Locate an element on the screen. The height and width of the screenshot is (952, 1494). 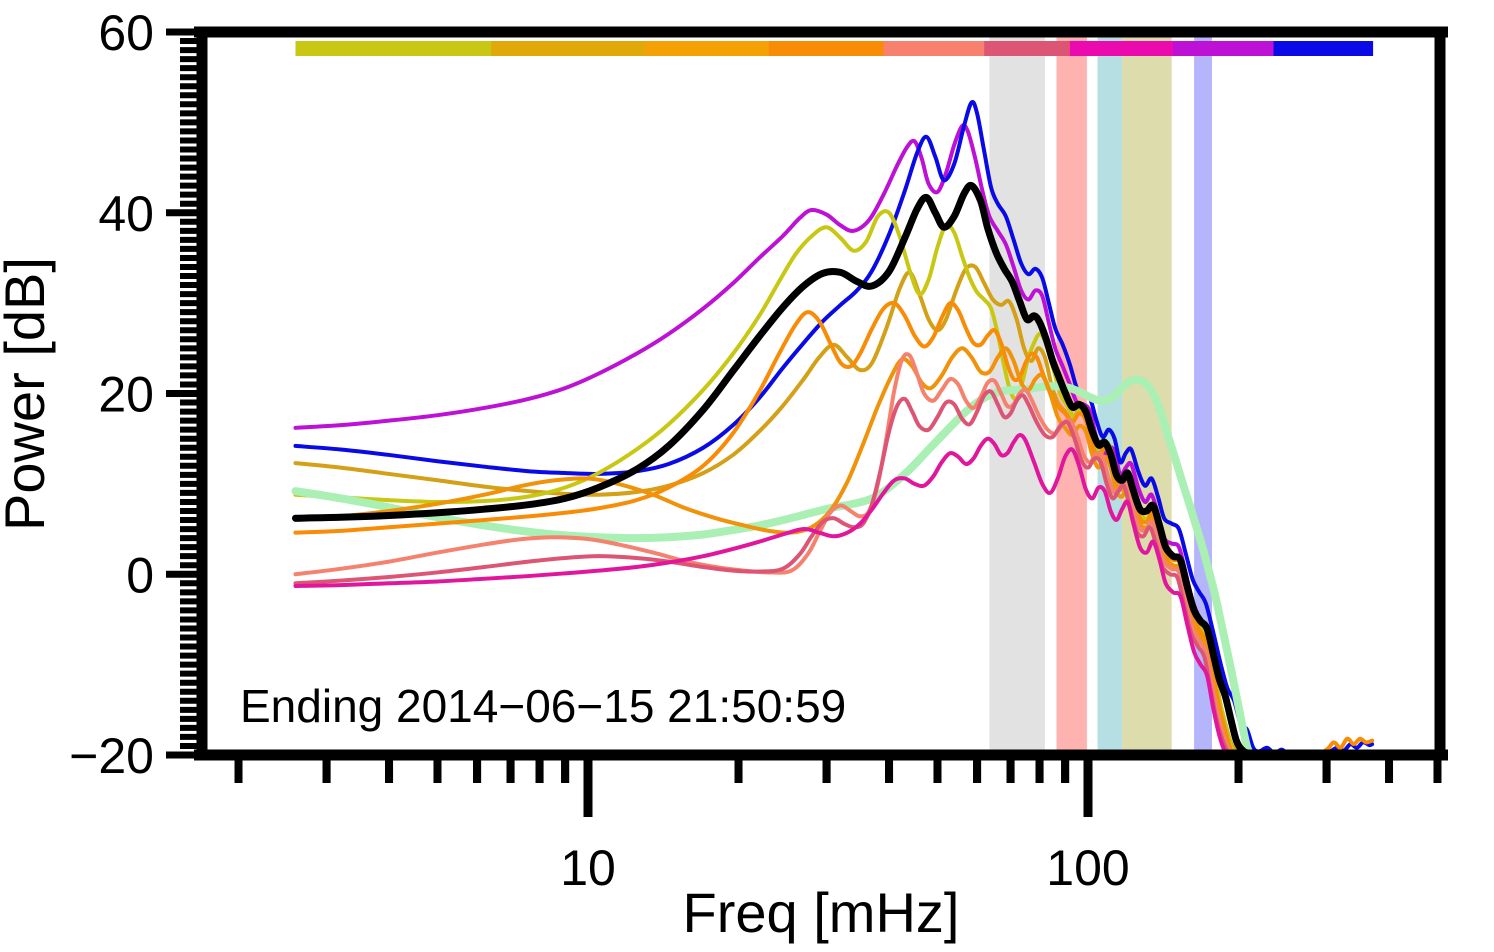
y-axis-label: Power [dB] is located at coordinates (28, 394).